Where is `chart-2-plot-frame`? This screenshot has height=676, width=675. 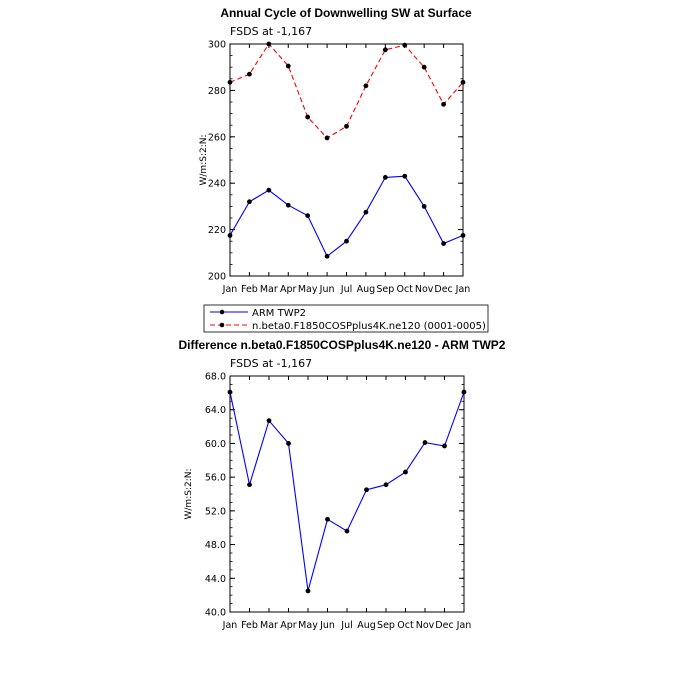
chart-2-plot-frame is located at coordinates (347, 494).